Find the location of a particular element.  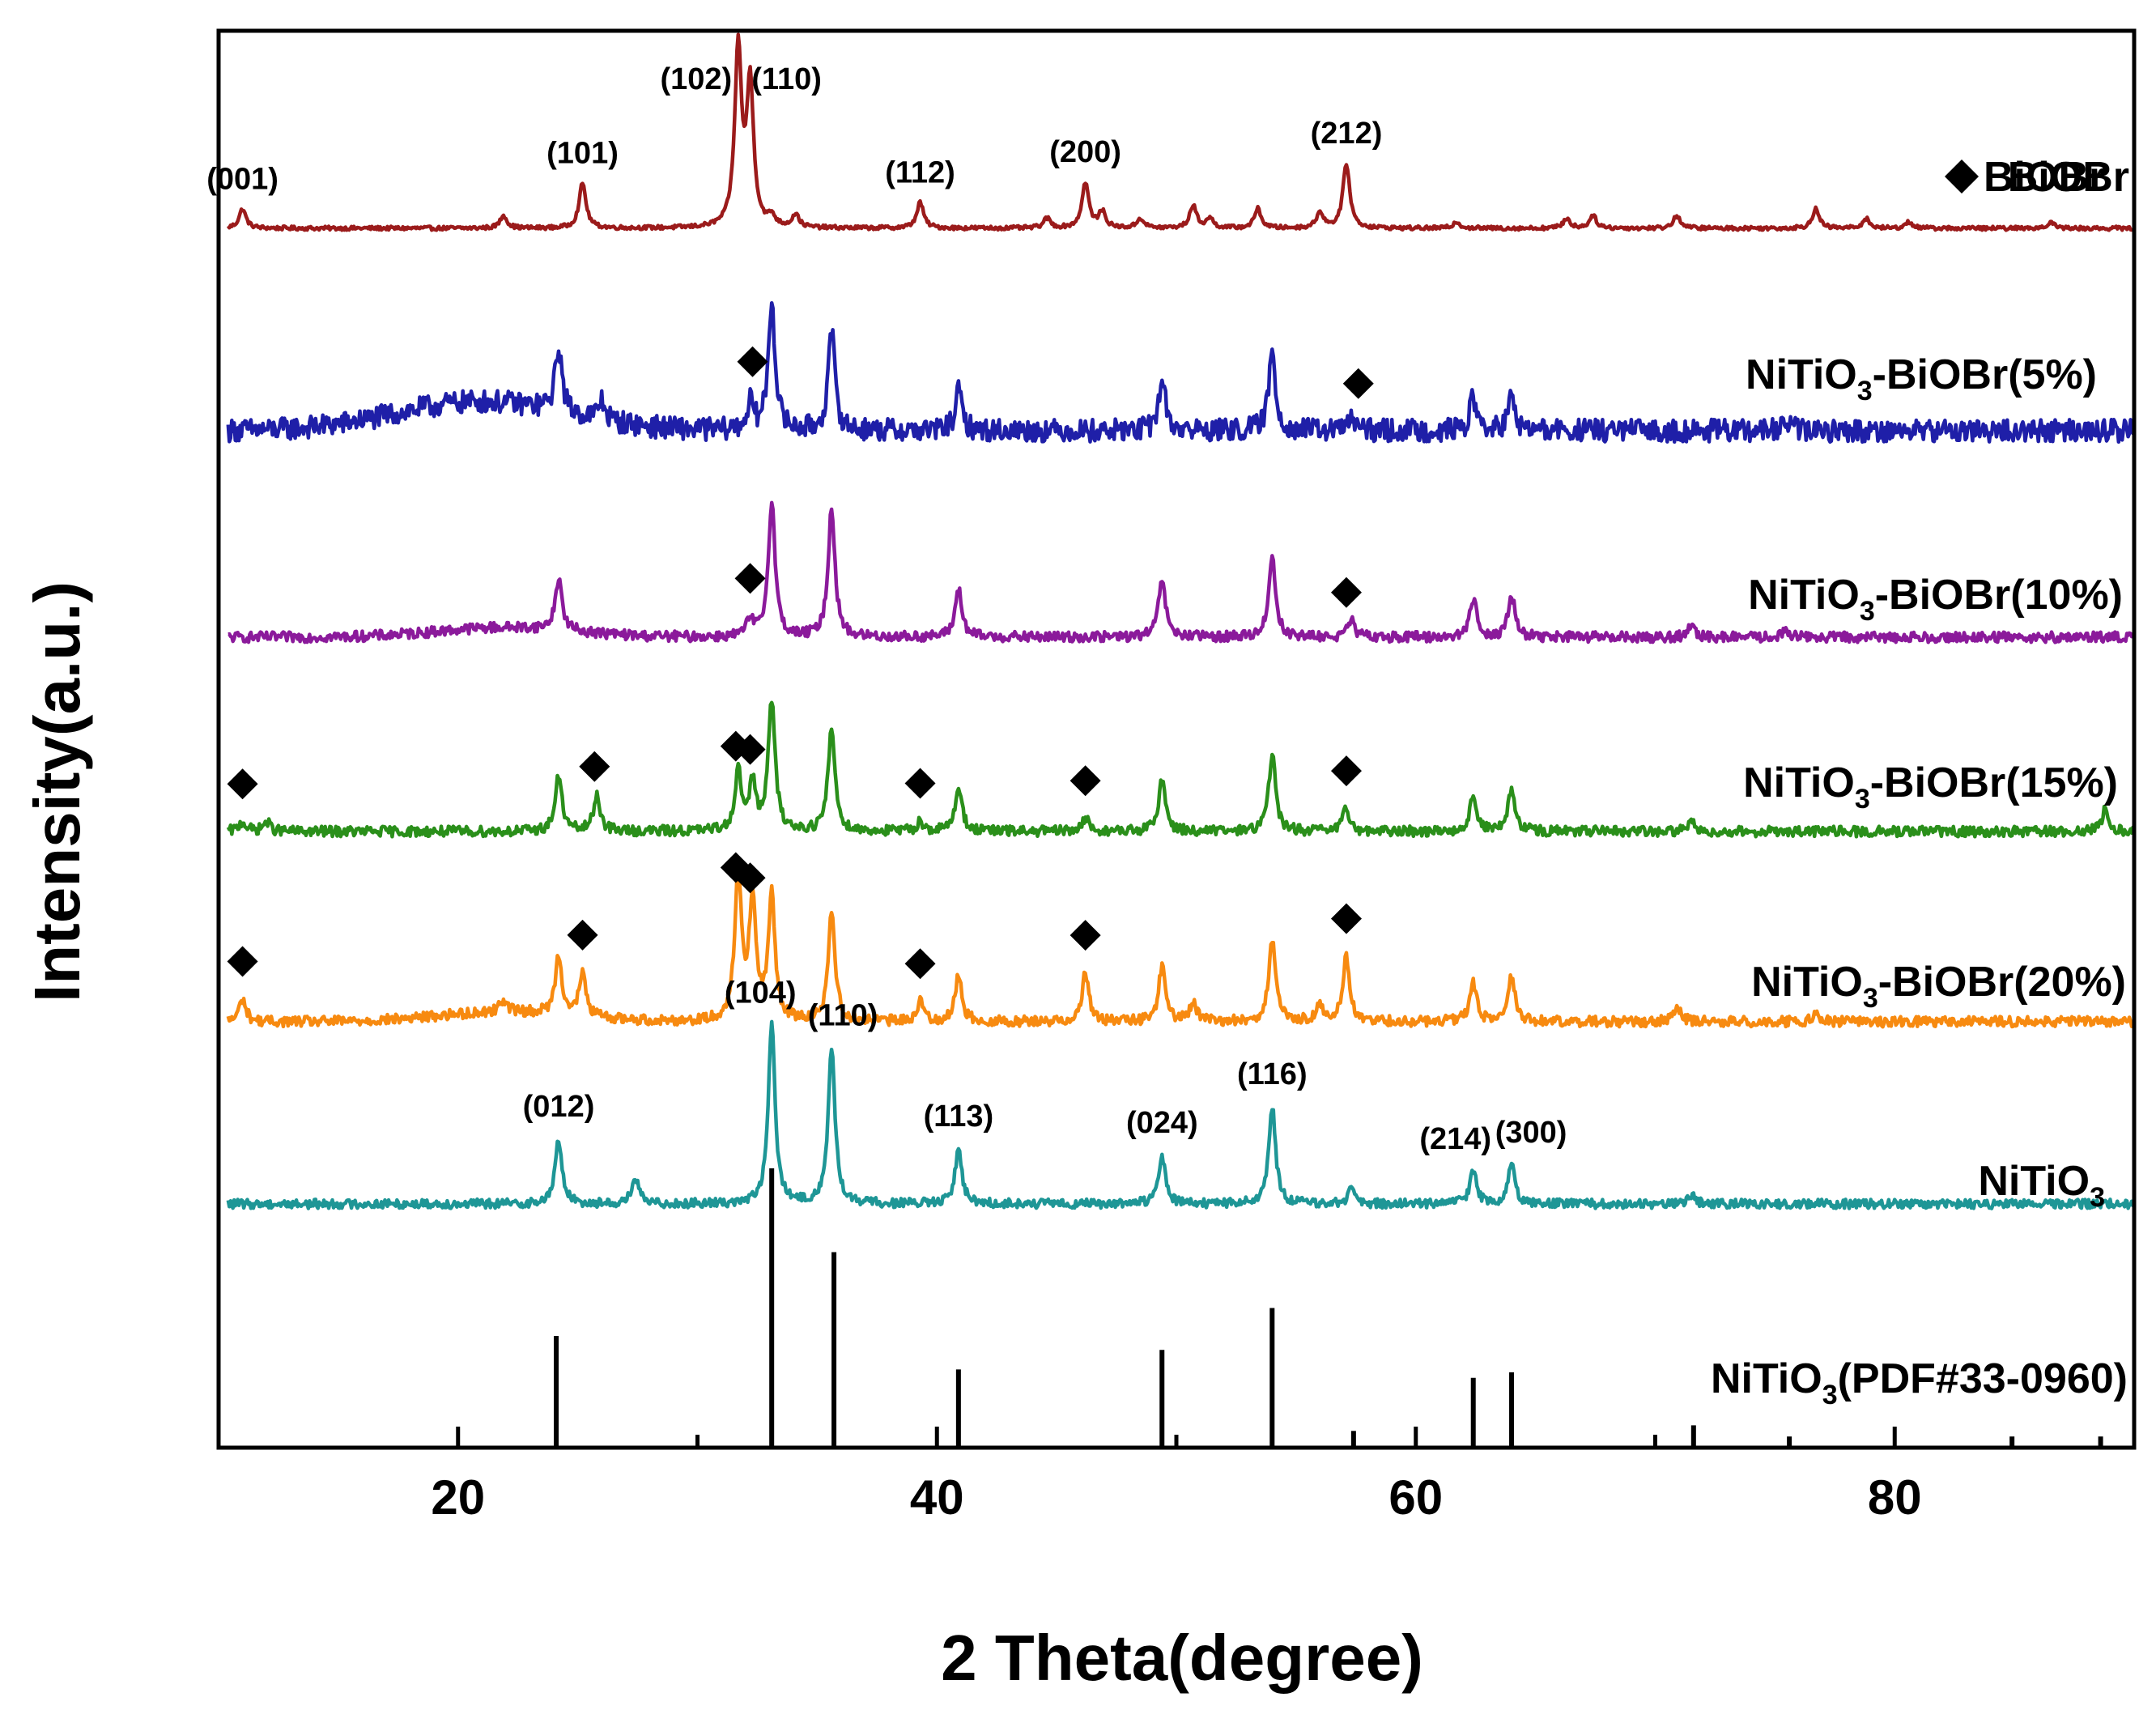

series-nitio3-biobr-15: NiTiO3-BiOBr(15%) is located at coordinates (1181, 770).